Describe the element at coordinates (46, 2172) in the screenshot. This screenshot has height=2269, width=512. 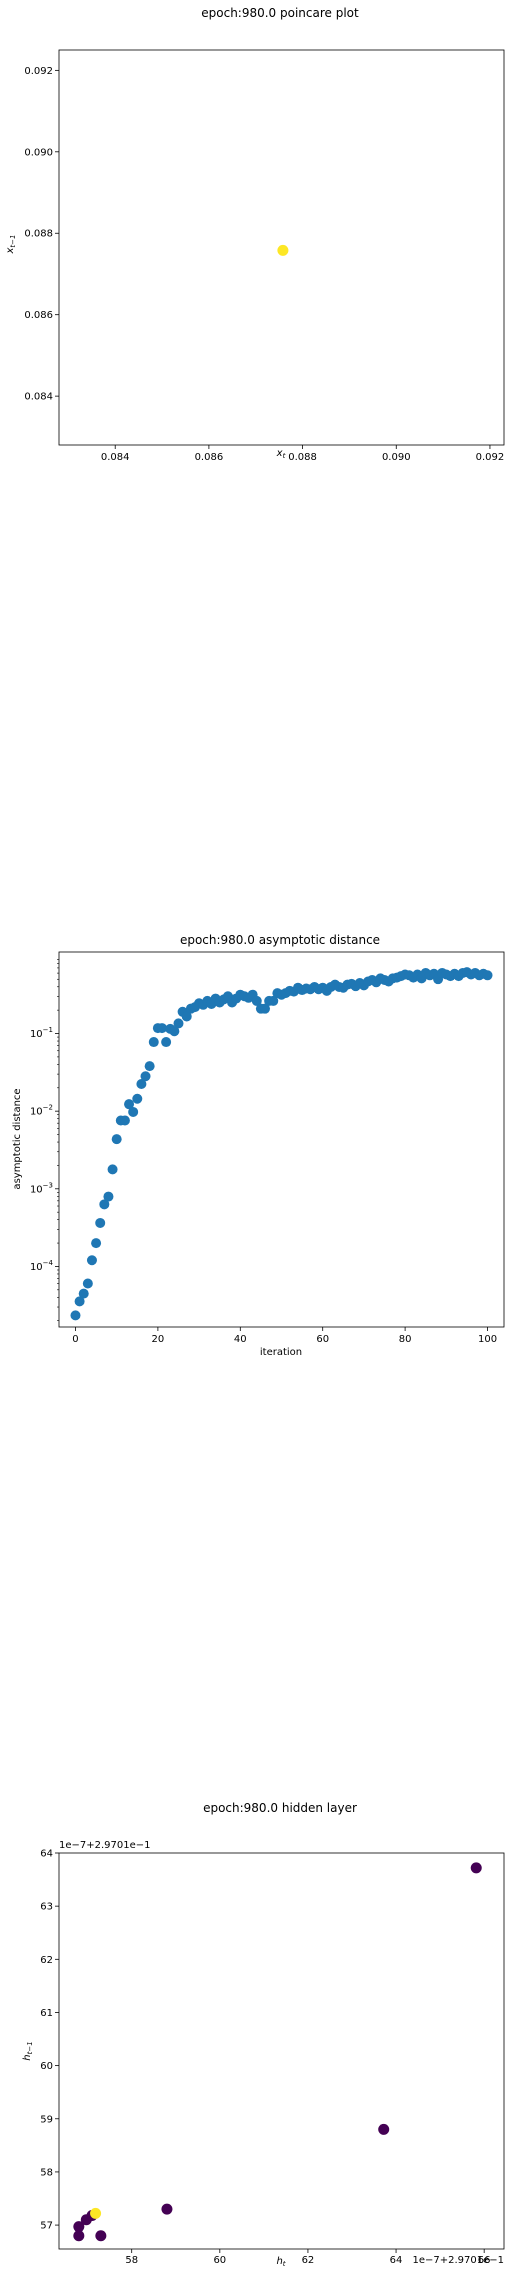
I see `hidden-y-tick-label: 58` at that location.